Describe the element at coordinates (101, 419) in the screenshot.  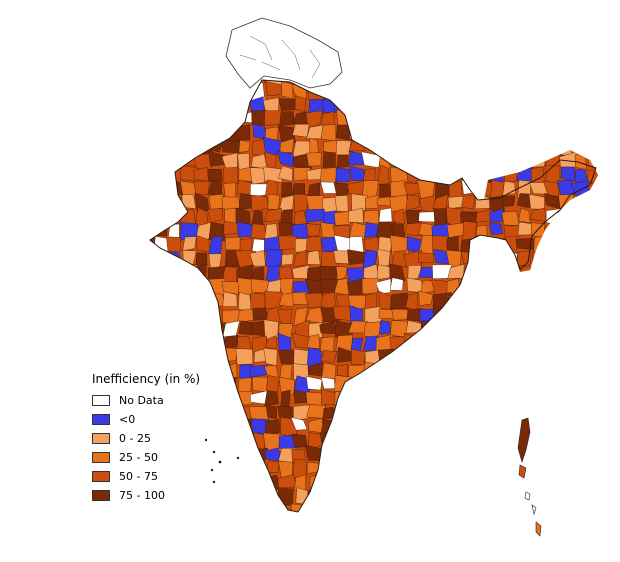
I see `legend-swatch` at that location.